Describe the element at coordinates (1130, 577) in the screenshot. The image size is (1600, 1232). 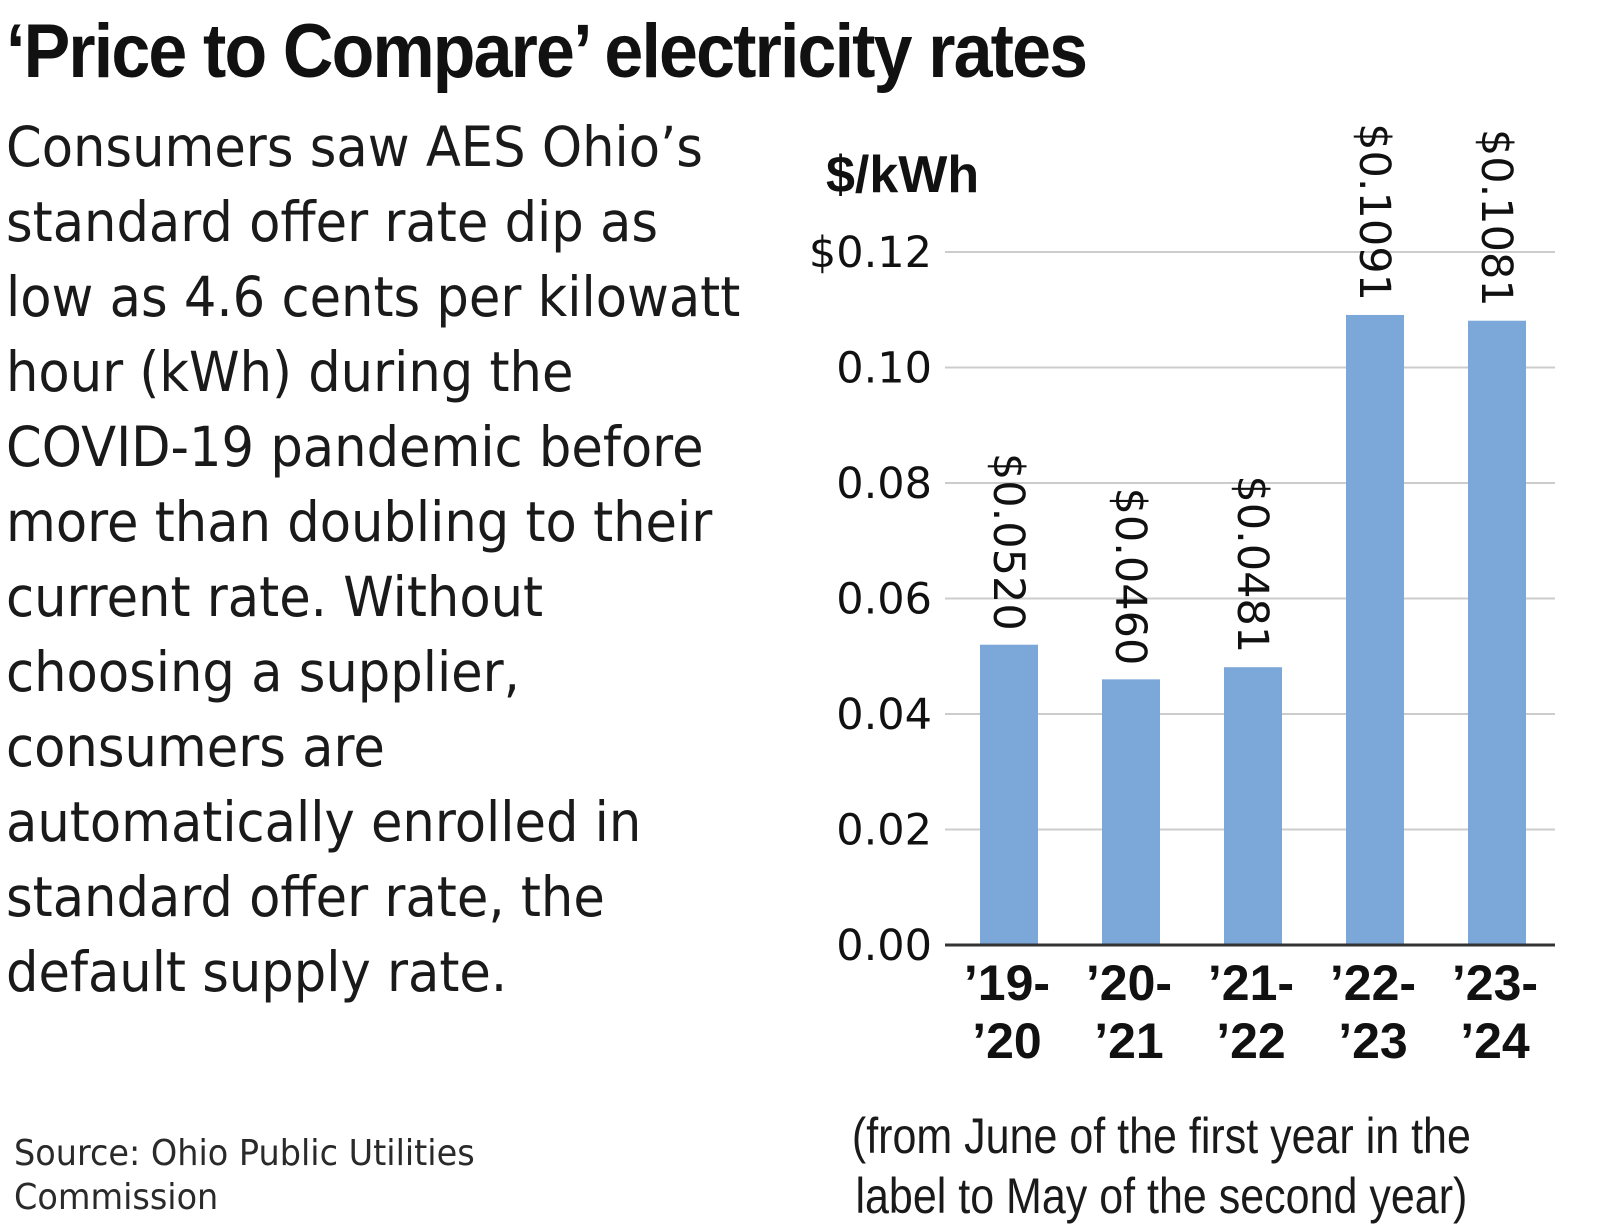
I see `data-label: $0.0460` at that location.